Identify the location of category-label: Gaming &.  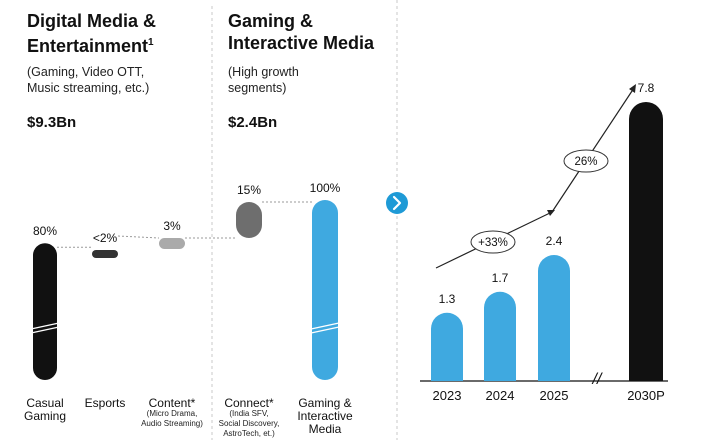
(324, 403).